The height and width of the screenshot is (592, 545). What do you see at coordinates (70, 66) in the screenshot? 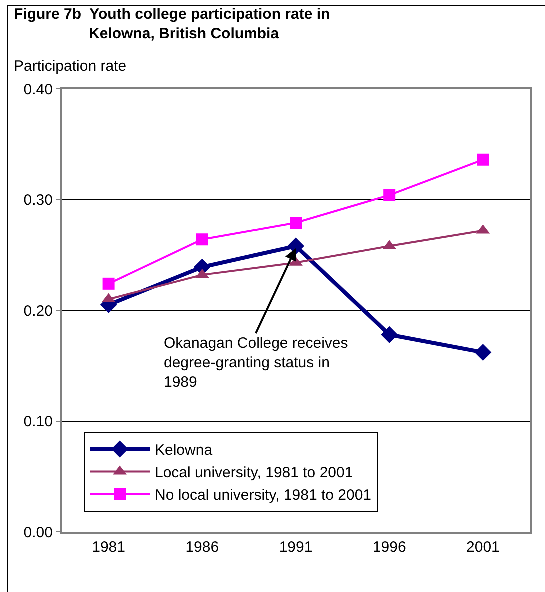
I see `y-axis-title: Participation rate` at bounding box center [70, 66].